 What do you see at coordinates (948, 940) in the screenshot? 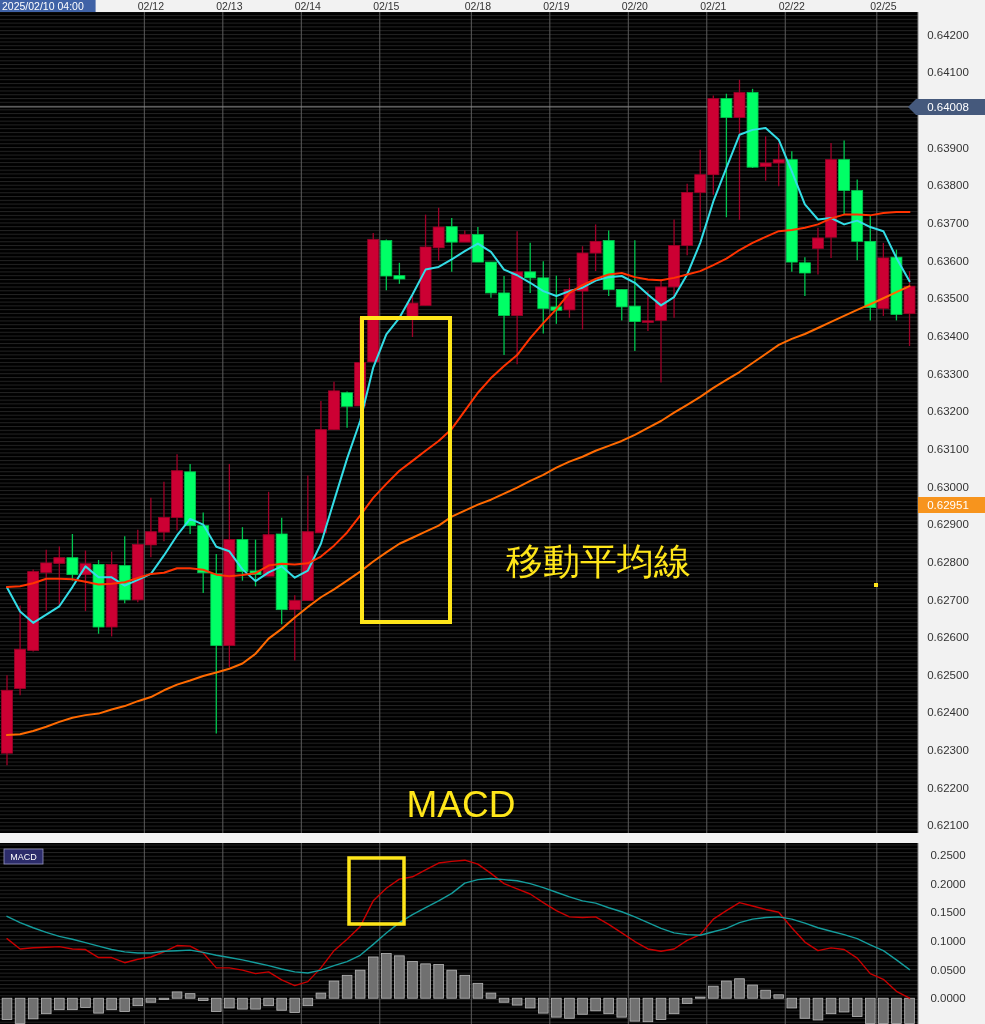
I see `y-tick-label: 0.1000` at bounding box center [948, 940].